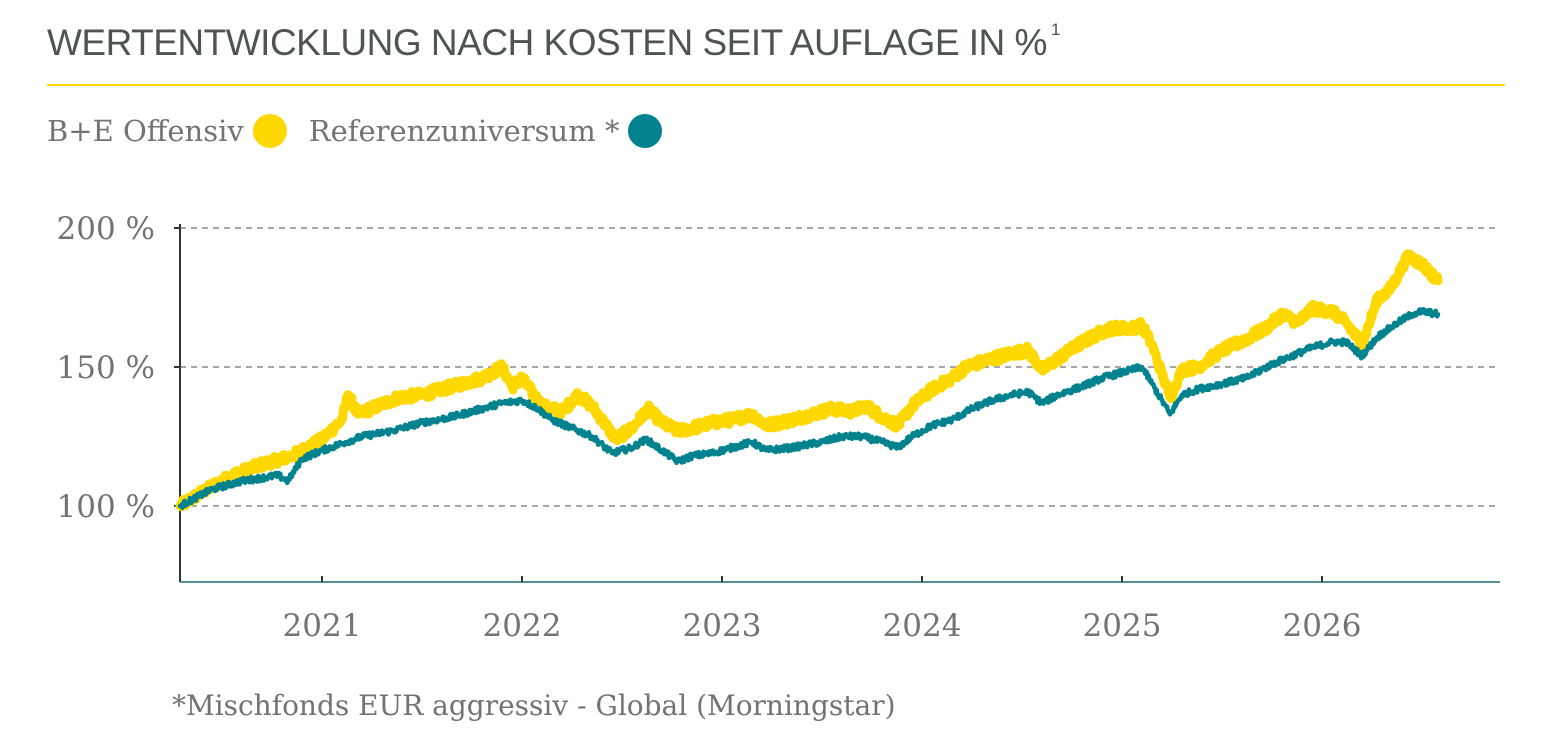  What do you see at coordinates (322, 626) in the screenshot?
I see `x-tick-label: 2021` at bounding box center [322, 626].